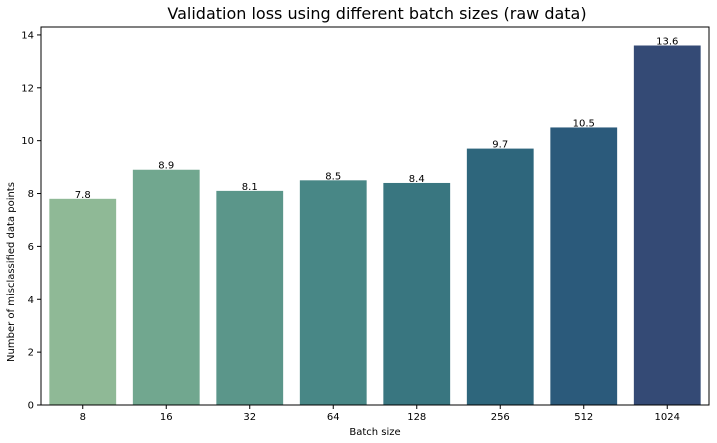 This screenshot has height=443, width=717. Describe the element at coordinates (31, 300) in the screenshot. I see `y-tick-label: 4` at that location.